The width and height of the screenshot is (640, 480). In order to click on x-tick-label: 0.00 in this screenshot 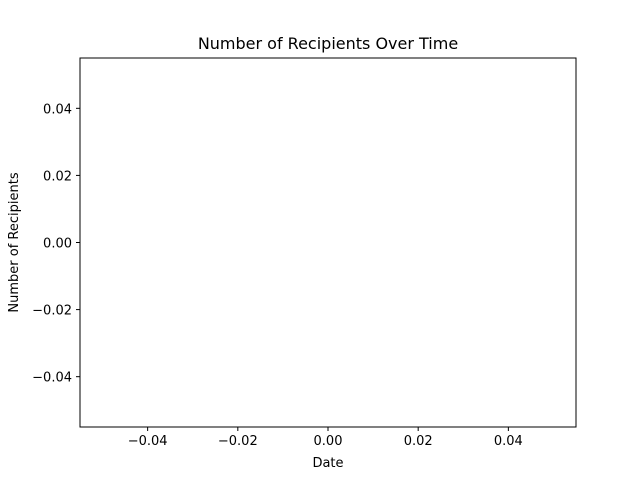, I will do `click(328, 441)`.